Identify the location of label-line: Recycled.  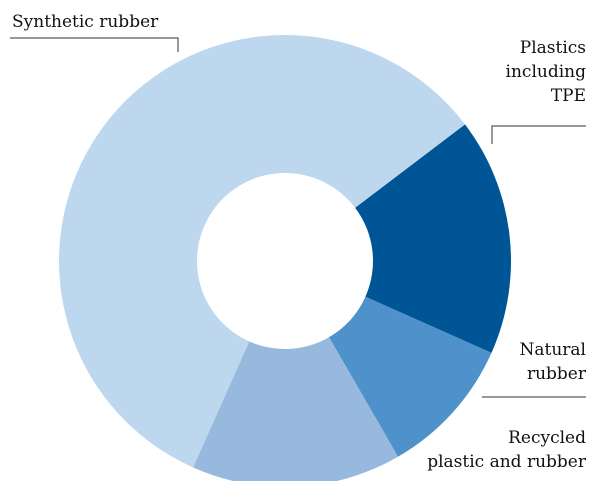
(547, 438).